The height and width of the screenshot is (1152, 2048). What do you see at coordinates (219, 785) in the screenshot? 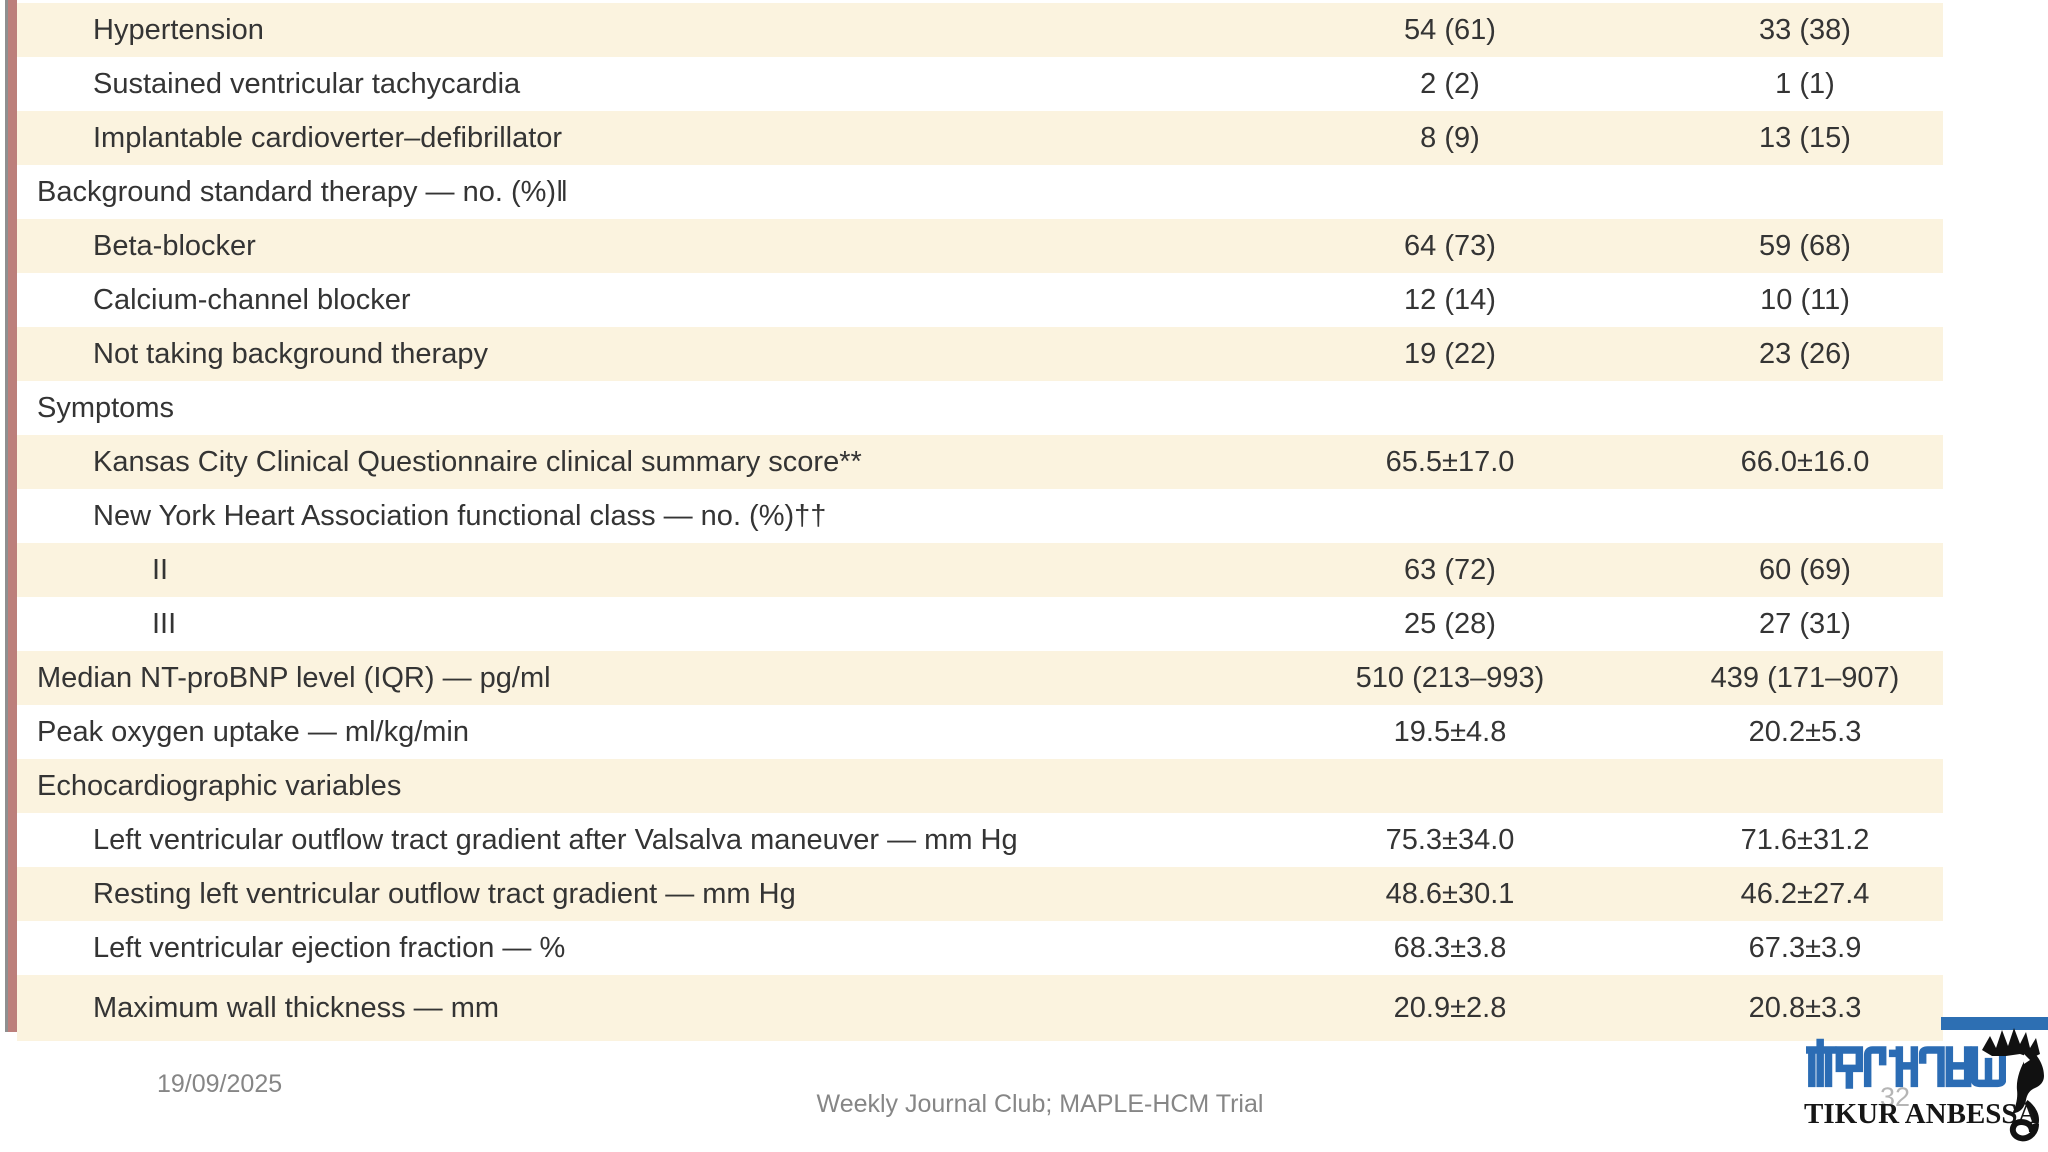
I see `row-label: Echocardiographic variables` at bounding box center [219, 785].